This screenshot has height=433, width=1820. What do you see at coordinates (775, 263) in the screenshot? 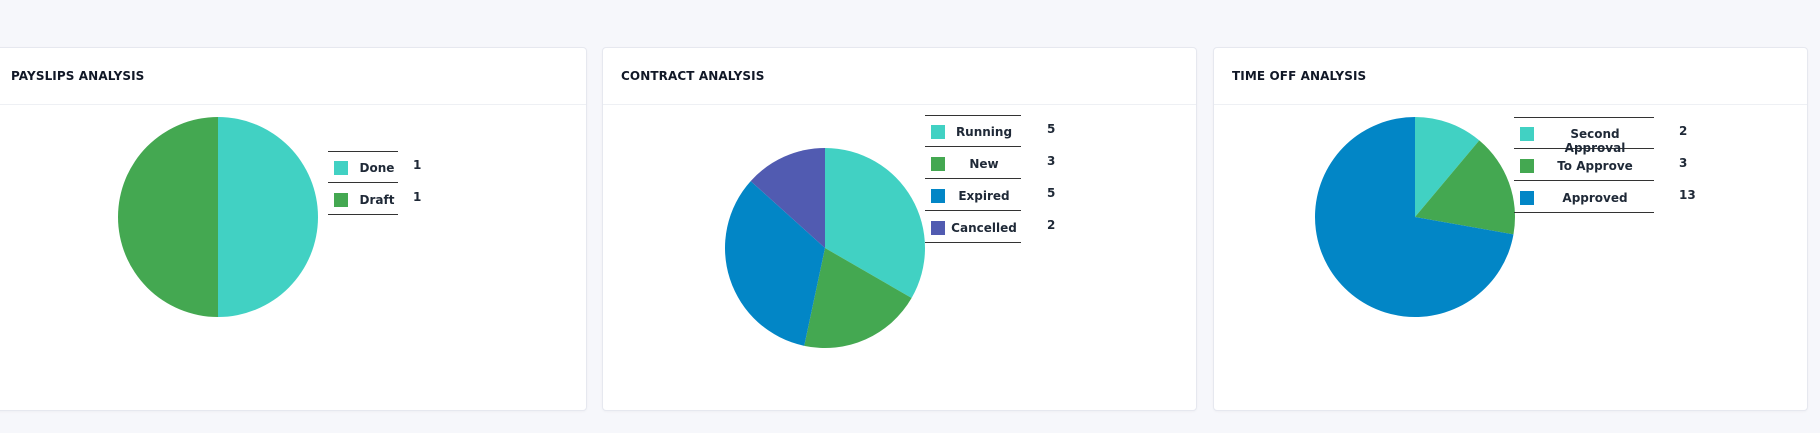
I see `pie-slice-expired` at bounding box center [775, 263].